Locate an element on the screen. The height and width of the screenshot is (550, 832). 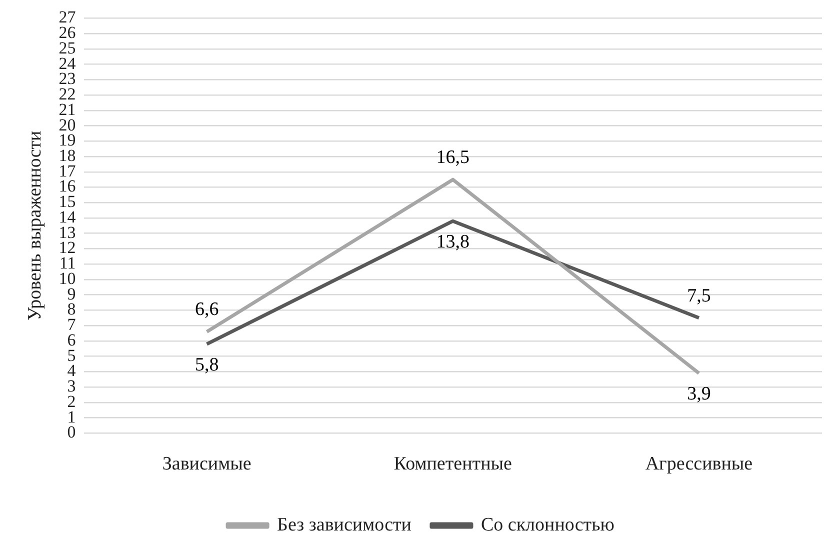
x-tick-label: Компетентные is located at coordinates (453, 464).